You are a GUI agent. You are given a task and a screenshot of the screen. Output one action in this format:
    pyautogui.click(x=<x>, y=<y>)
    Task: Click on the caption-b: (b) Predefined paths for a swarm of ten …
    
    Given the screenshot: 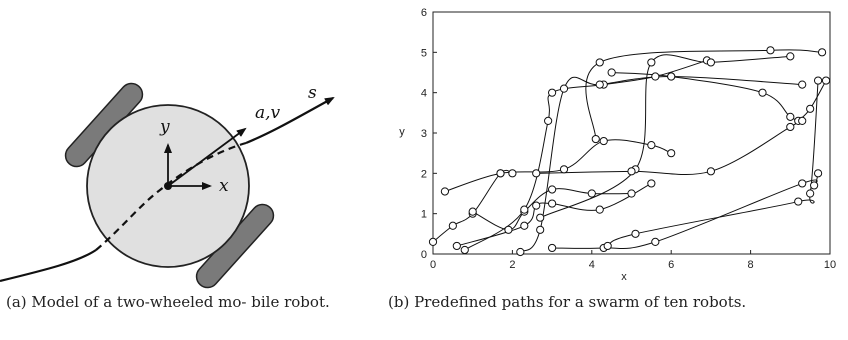 What is the action you would take?
    pyautogui.click(x=567, y=302)
    